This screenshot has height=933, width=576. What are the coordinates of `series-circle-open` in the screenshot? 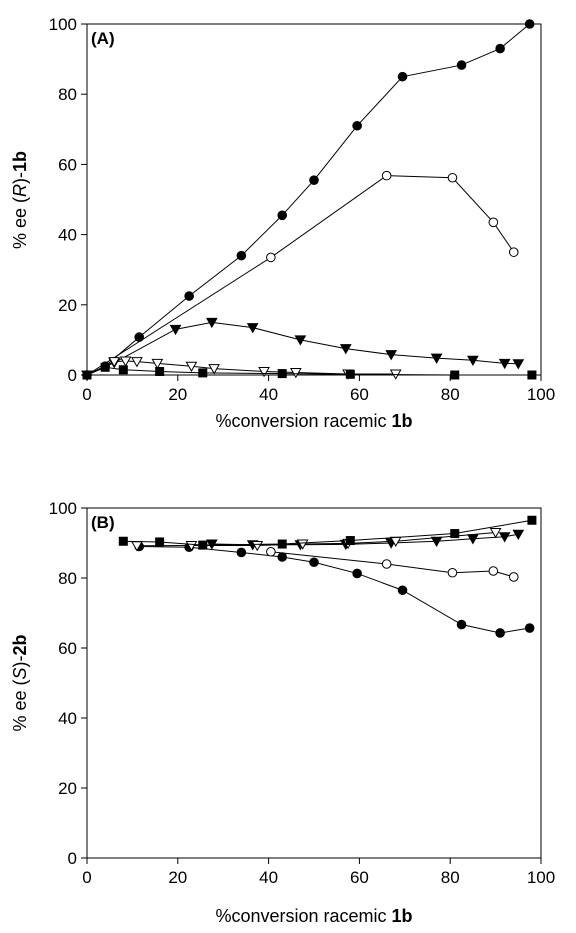 It's located at (392, 564).